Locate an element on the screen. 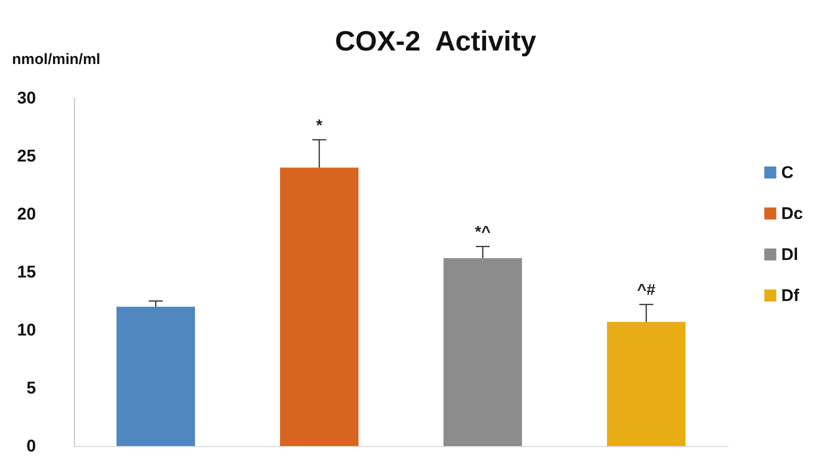 The width and height of the screenshot is (838, 468). legend-label: Df is located at coordinates (790, 295).